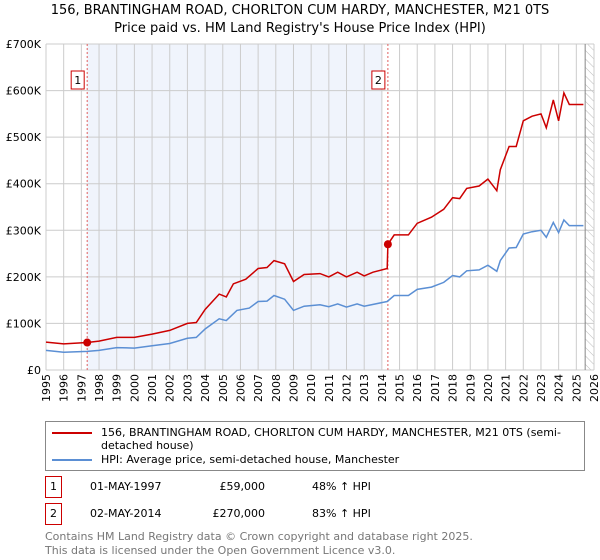 Image resolution: width=600 pixels, height=560 pixels. What do you see at coordinates (24, 91) in the screenshot?
I see `y-tick-label: £600K` at bounding box center [24, 91].